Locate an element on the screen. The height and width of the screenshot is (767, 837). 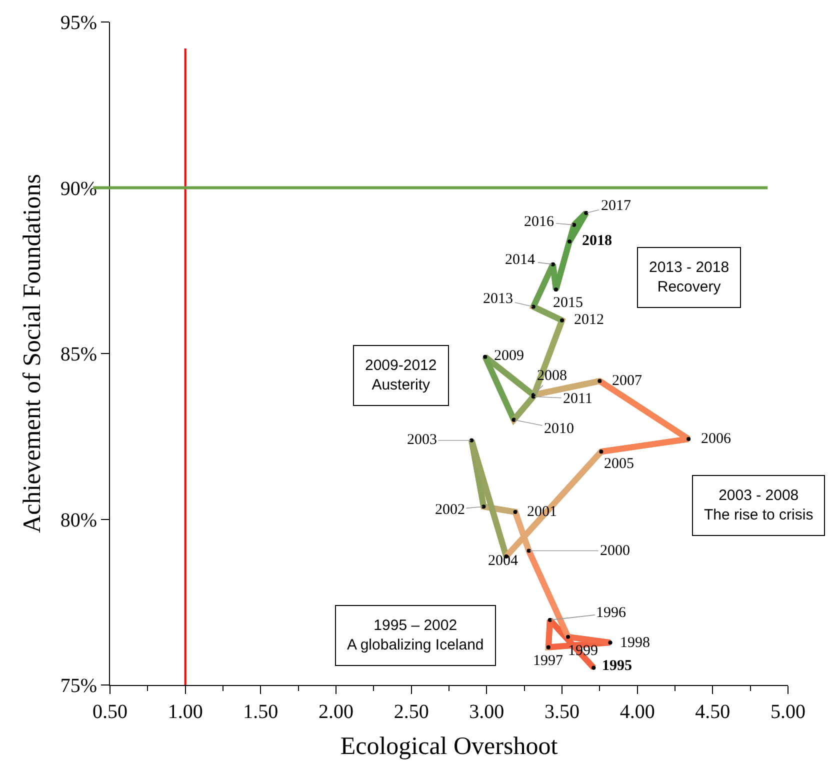
annotation: 2003 - 2008 The rise to crisis is located at coordinates (759, 505).